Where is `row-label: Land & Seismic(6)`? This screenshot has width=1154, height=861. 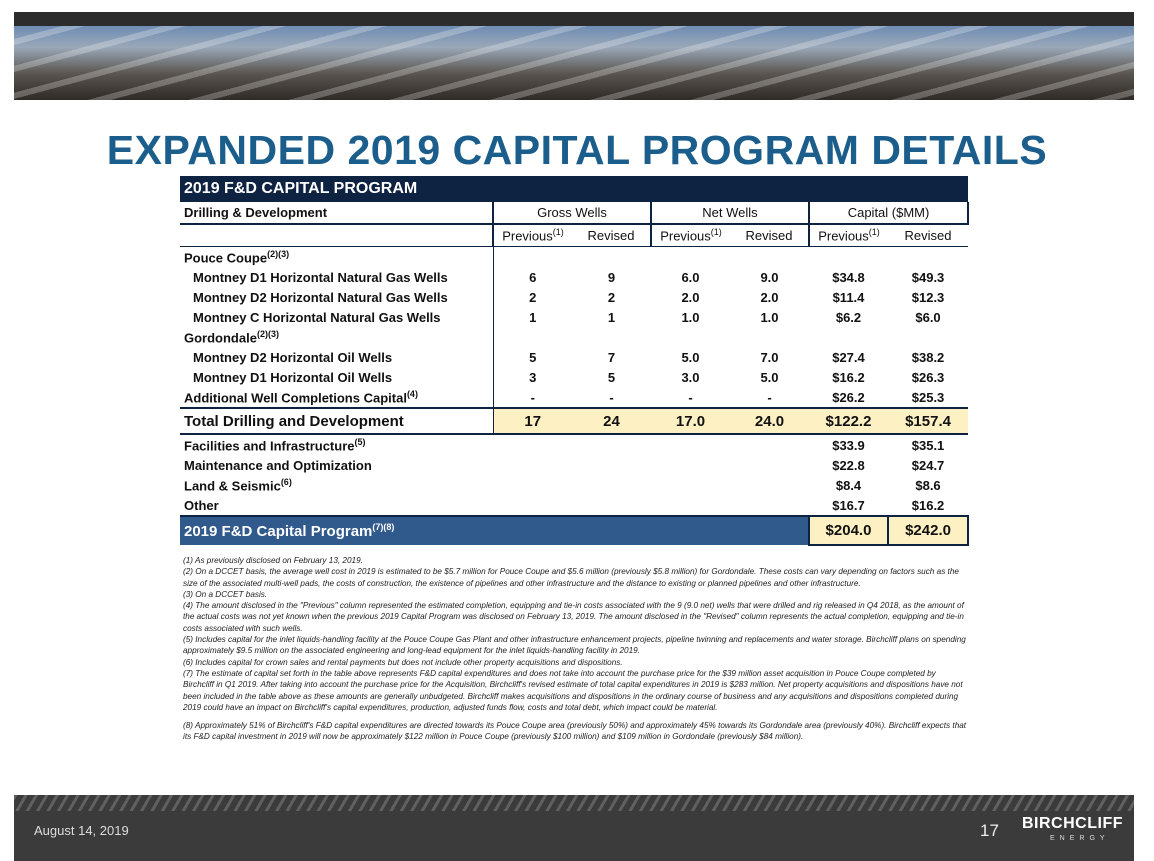
row-label: Land & Seismic(6) is located at coordinates (336, 485).